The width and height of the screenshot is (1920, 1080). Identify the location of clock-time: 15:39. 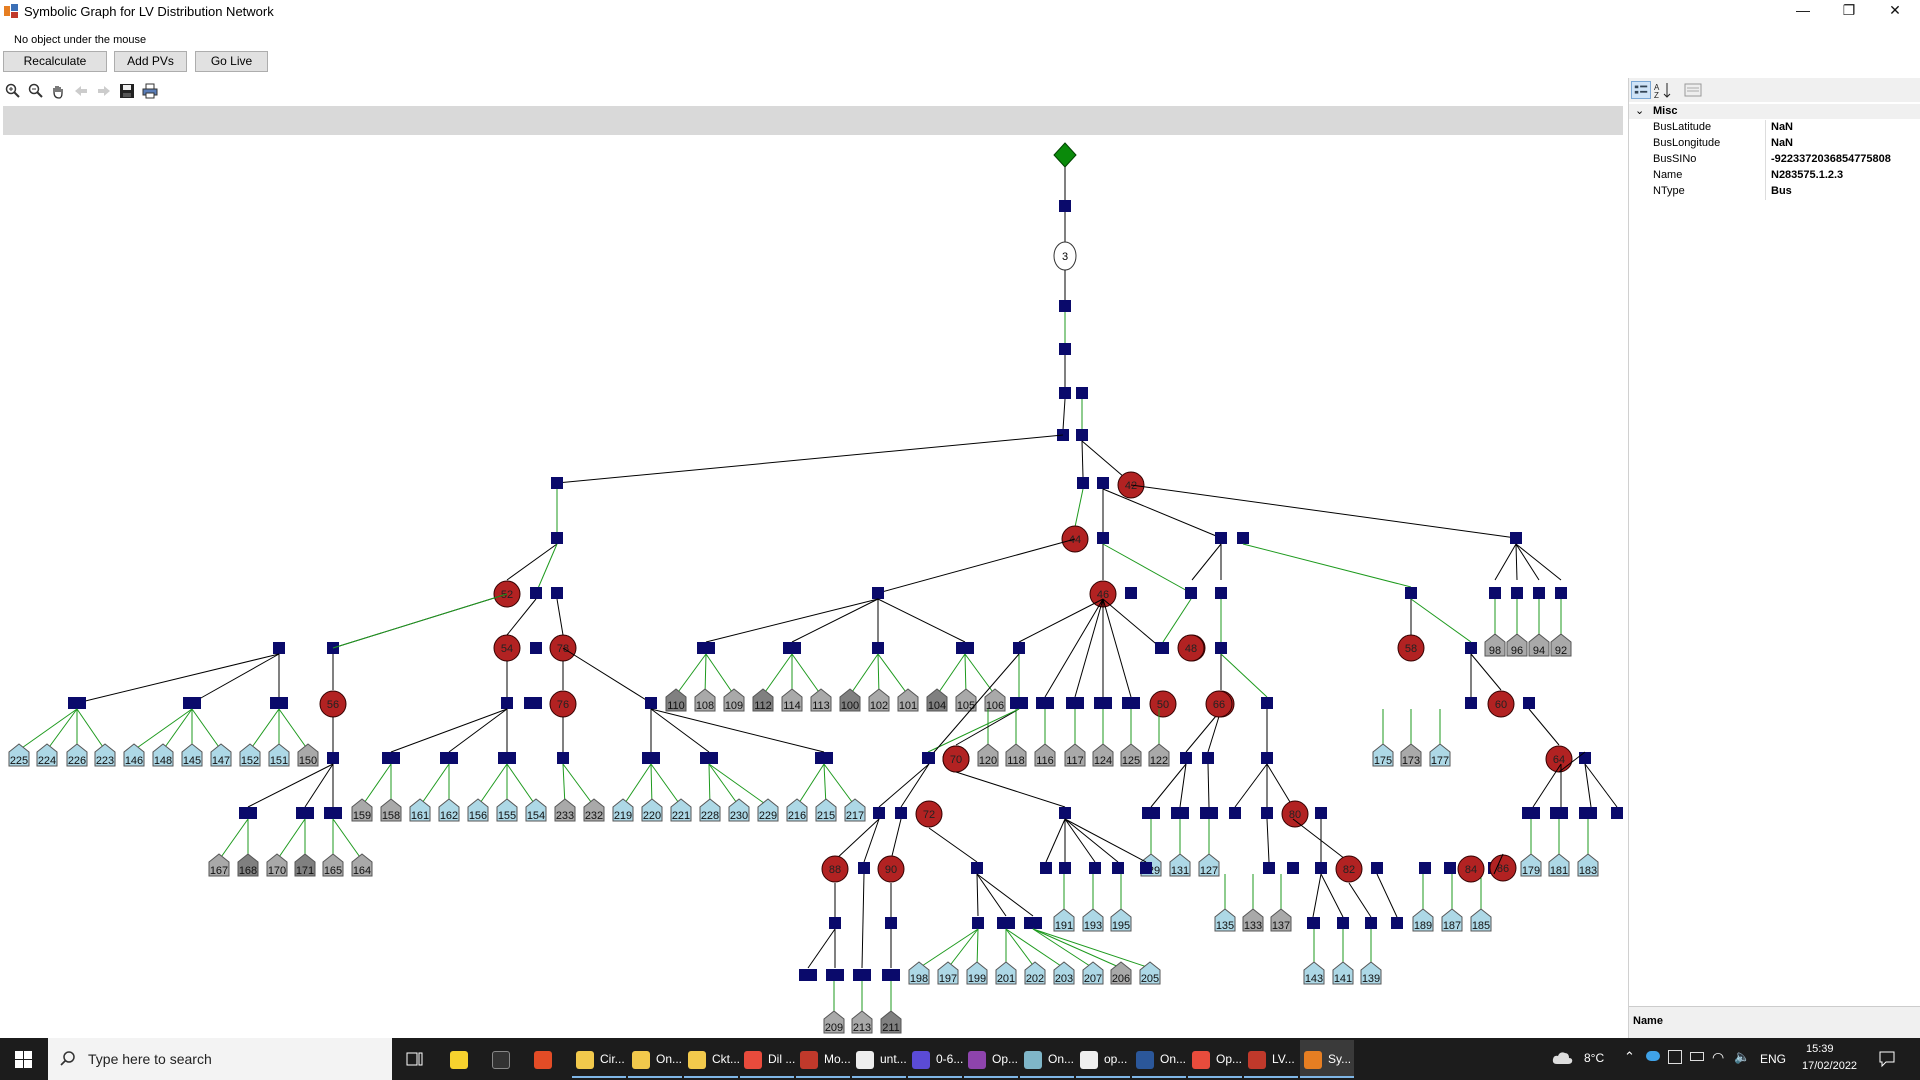
(1820, 1049).